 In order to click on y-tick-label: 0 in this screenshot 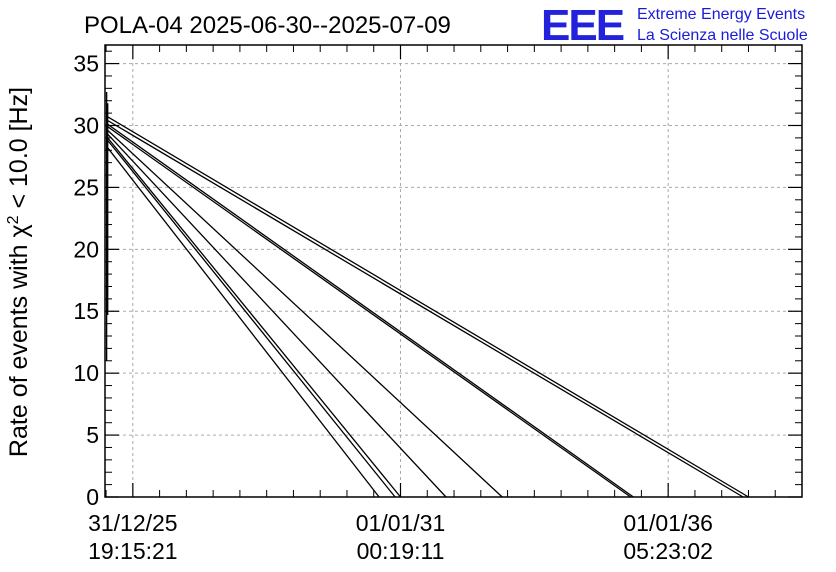, I will do `click(92, 497)`.